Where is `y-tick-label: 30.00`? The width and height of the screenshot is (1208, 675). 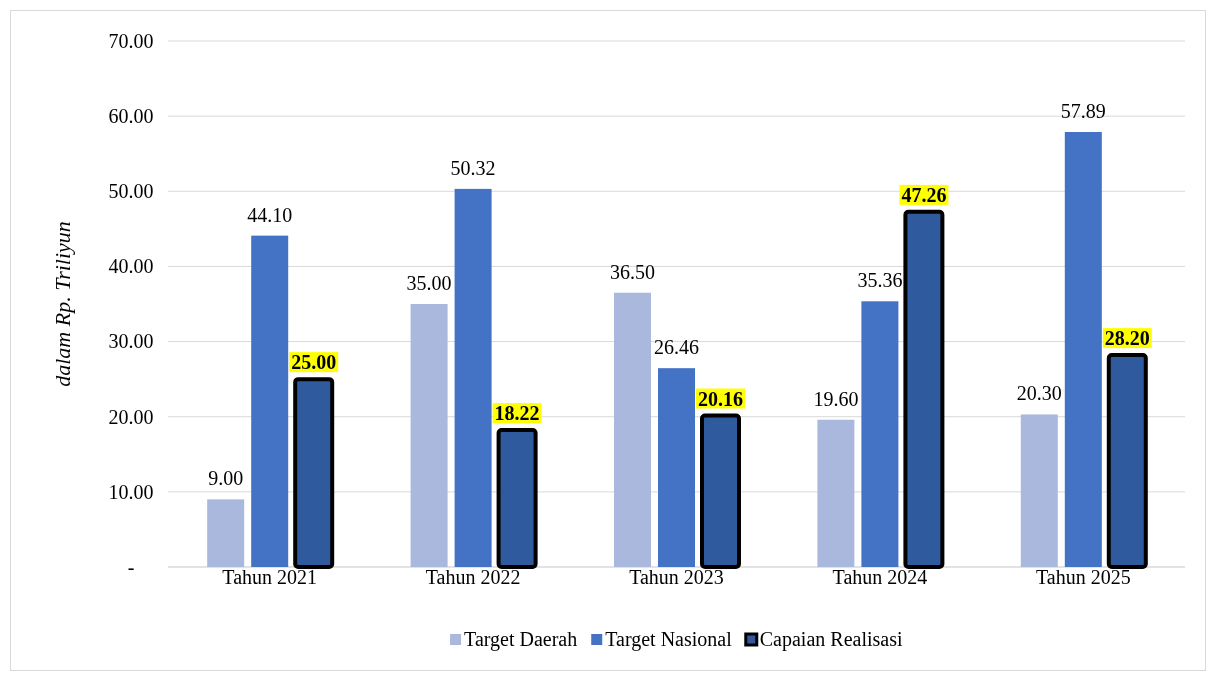
y-tick-label: 30.00 is located at coordinates (131, 341).